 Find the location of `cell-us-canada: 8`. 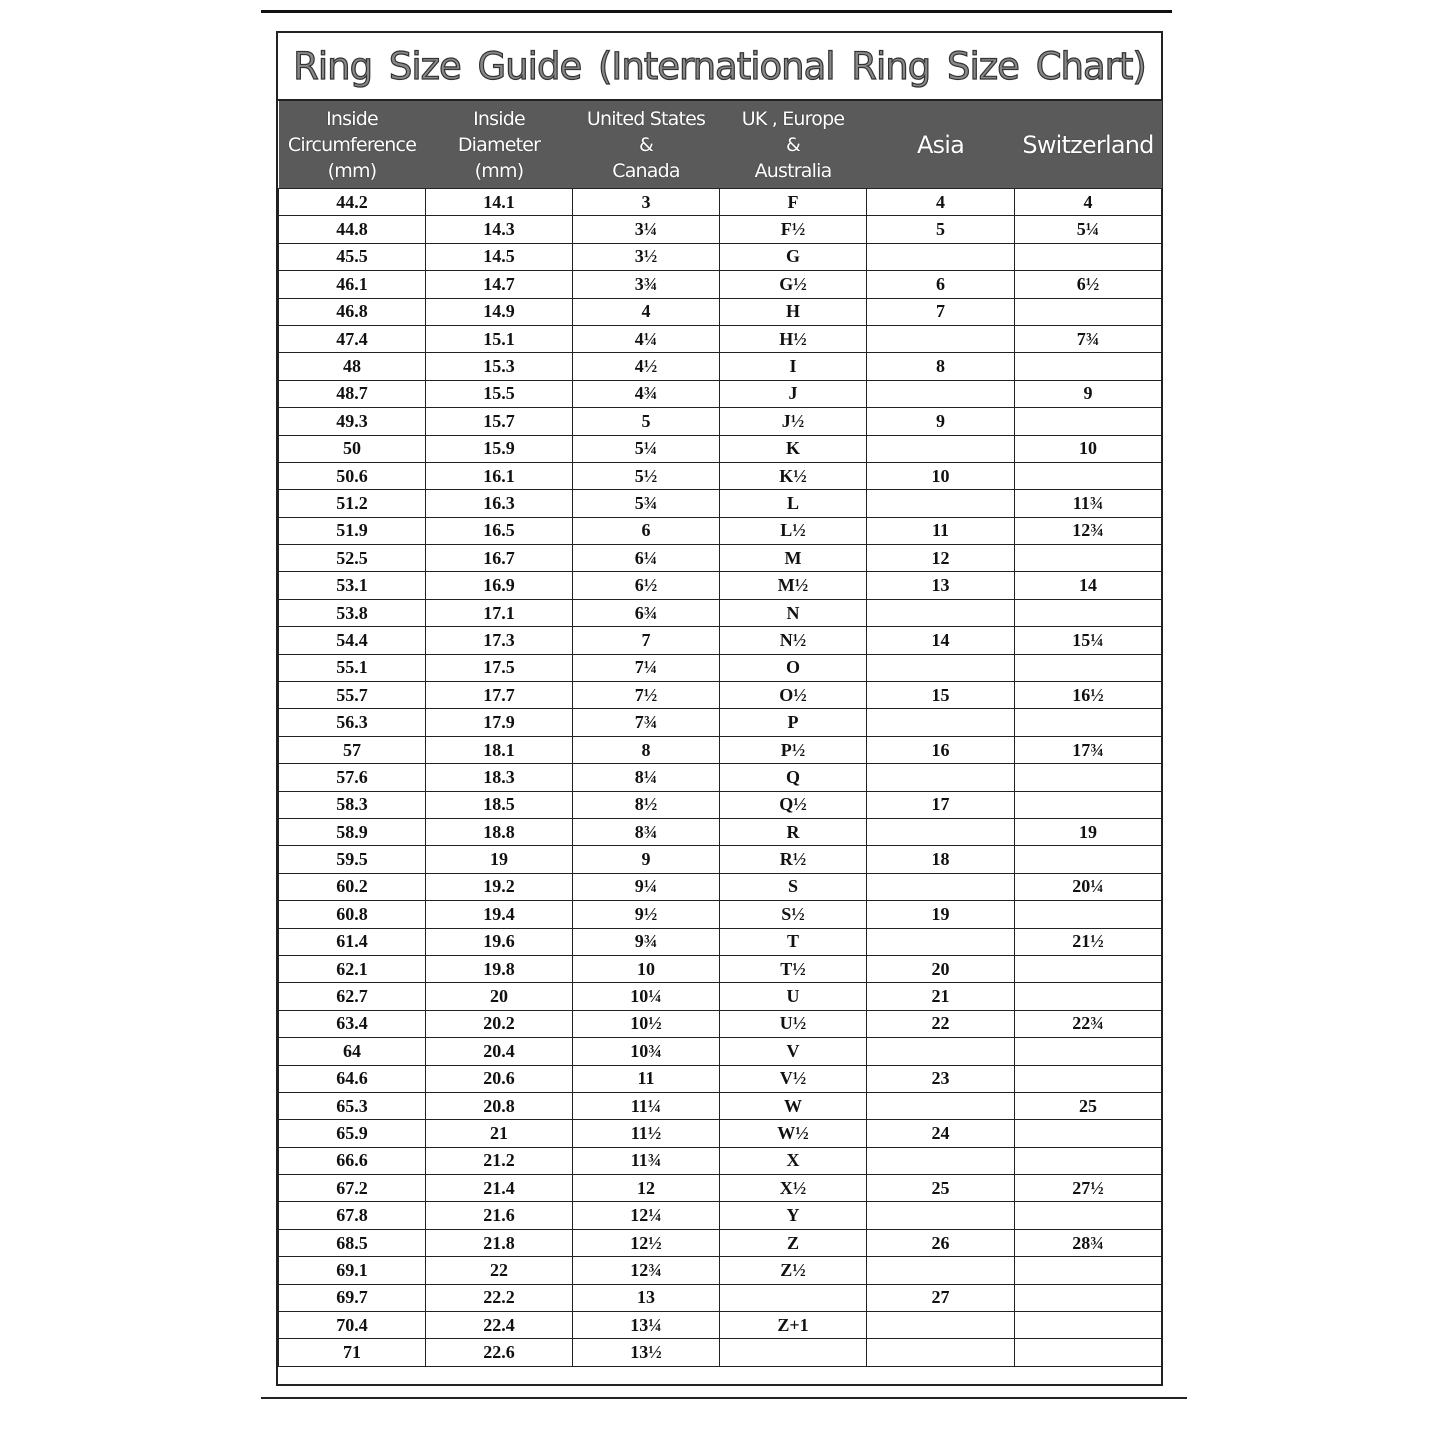

cell-us-canada: 8 is located at coordinates (646, 750).